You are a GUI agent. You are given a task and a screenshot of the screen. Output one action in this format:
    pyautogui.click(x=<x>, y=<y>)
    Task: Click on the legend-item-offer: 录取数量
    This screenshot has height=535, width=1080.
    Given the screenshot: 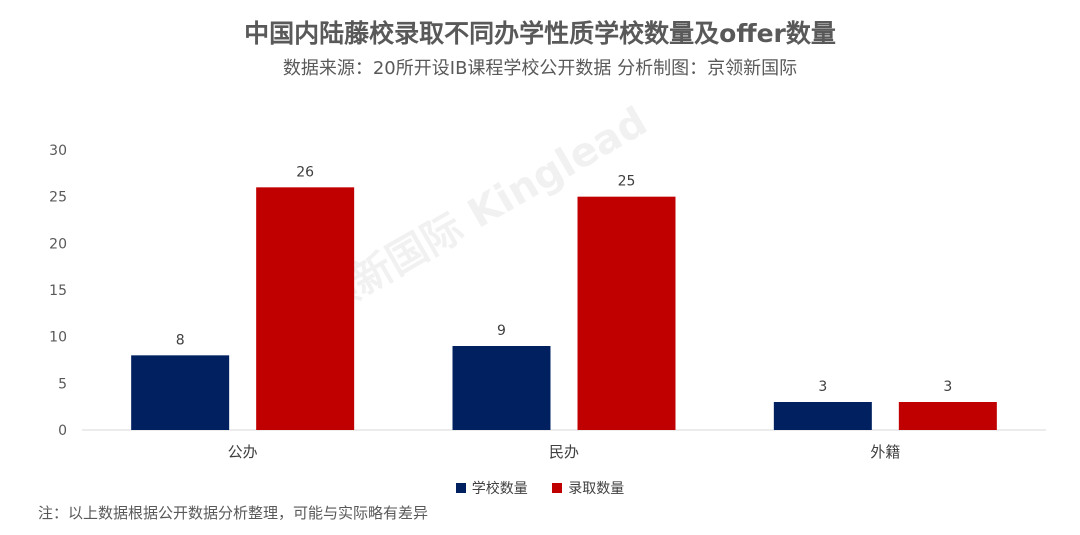 What is the action you would take?
    pyautogui.click(x=588, y=488)
    